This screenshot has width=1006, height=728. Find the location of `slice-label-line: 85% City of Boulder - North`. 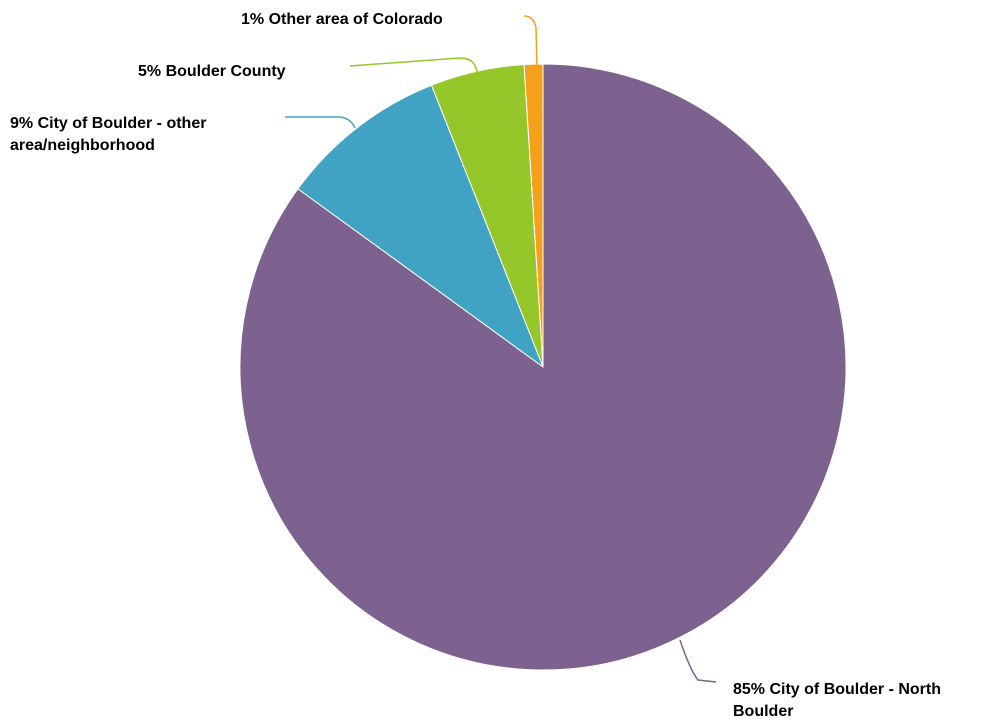

slice-label-line: 85% City of Boulder - North is located at coordinates (837, 689).